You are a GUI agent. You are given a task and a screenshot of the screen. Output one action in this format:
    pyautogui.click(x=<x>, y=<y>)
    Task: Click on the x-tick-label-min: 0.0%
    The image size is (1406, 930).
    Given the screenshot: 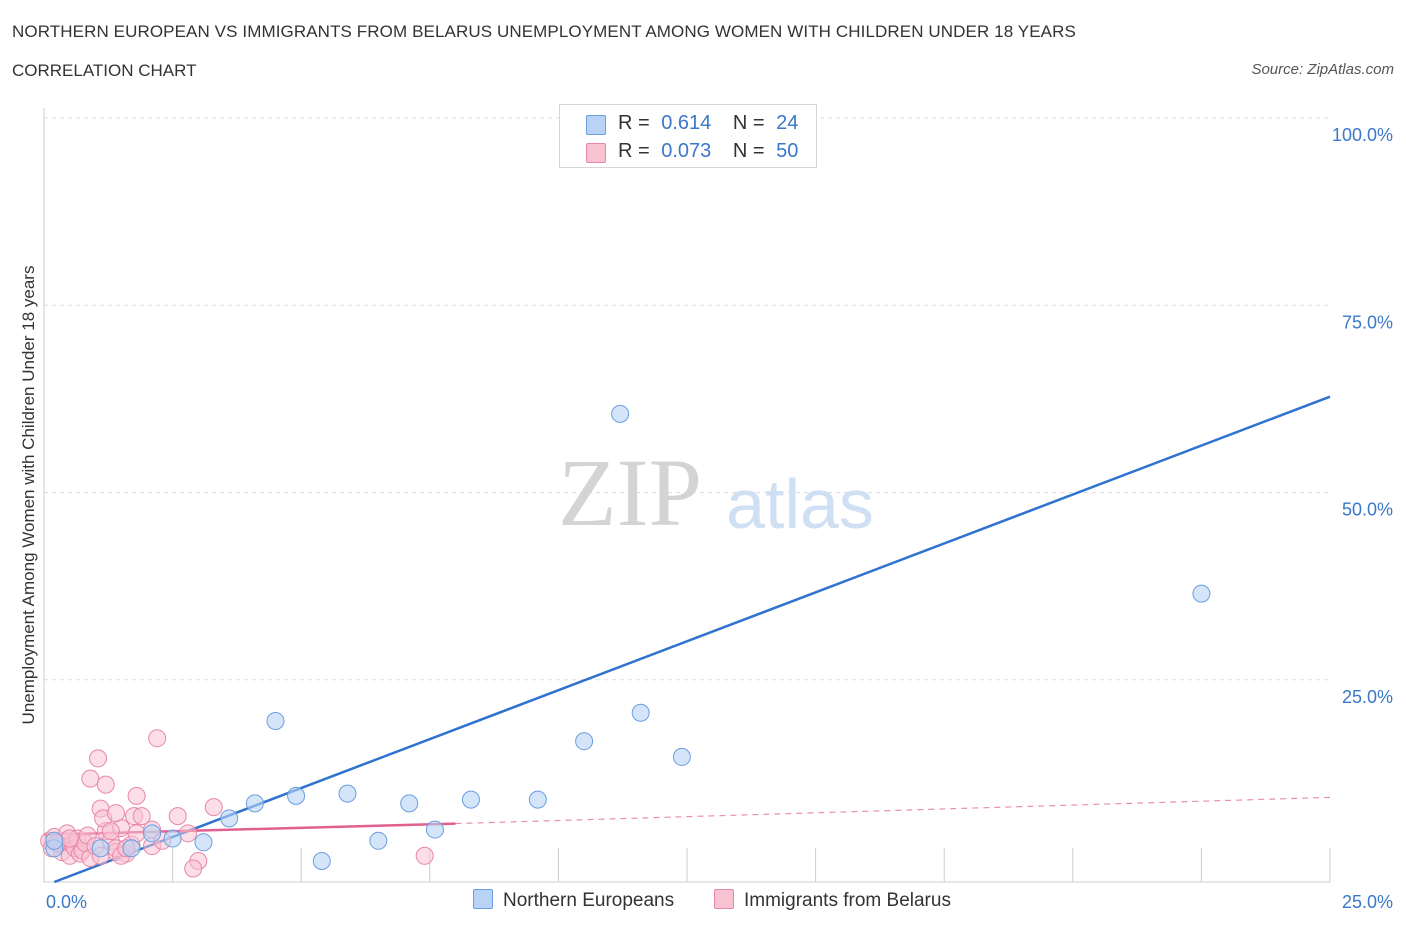 What is the action you would take?
    pyautogui.click(x=66, y=902)
    